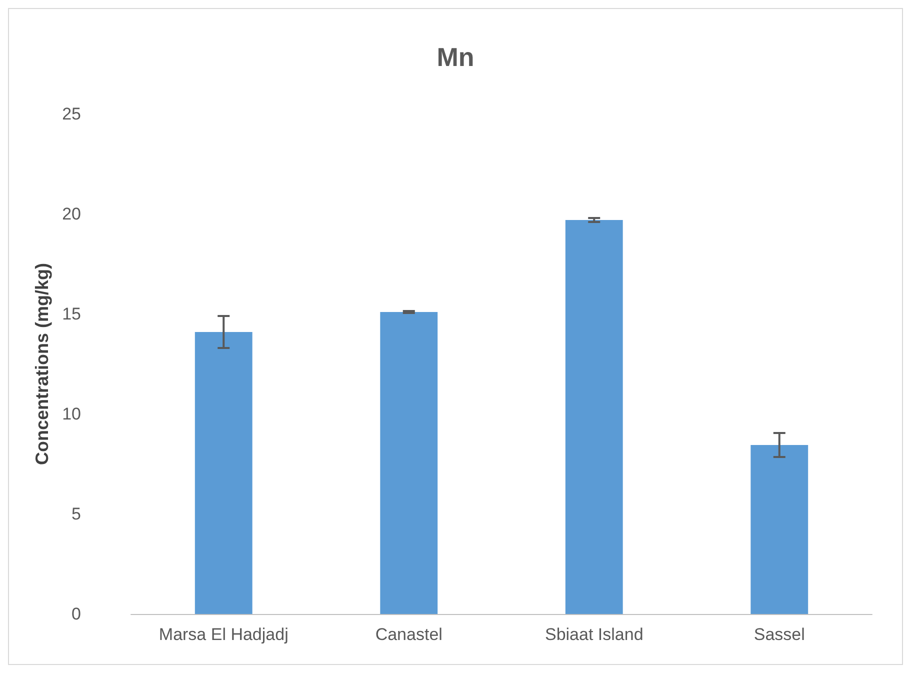  What do you see at coordinates (71, 414) in the screenshot?
I see `y-tick-label: 10` at bounding box center [71, 414].